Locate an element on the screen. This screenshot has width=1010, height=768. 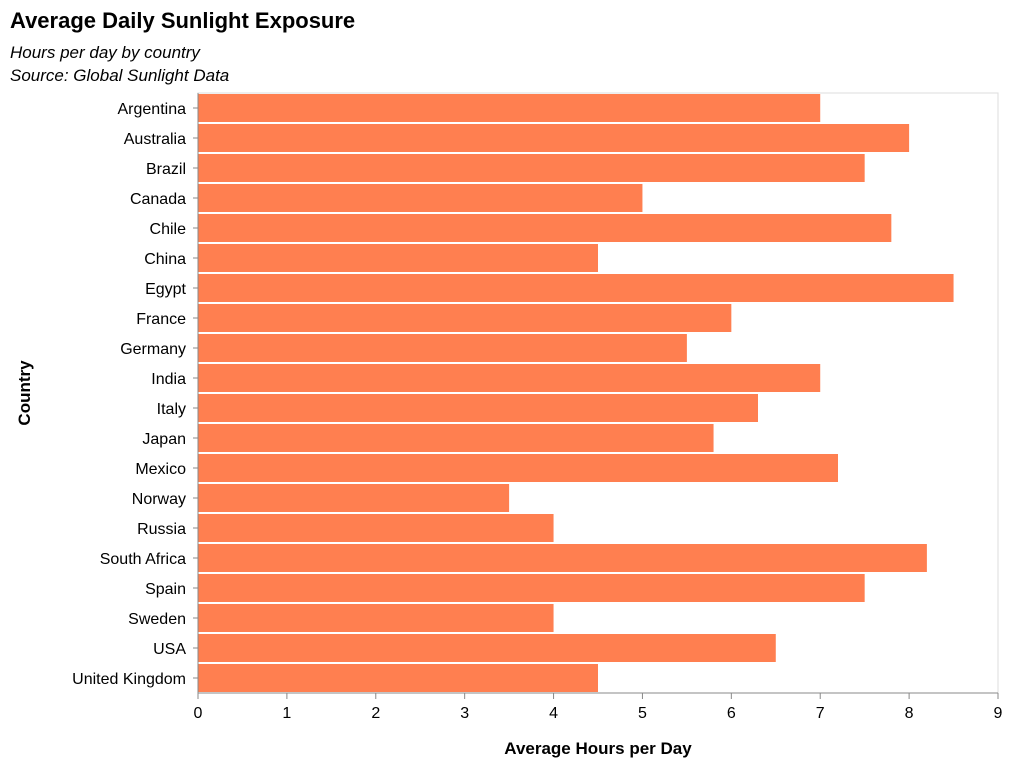
y-tick-label-mexico: Mexico is located at coordinates (160, 469).